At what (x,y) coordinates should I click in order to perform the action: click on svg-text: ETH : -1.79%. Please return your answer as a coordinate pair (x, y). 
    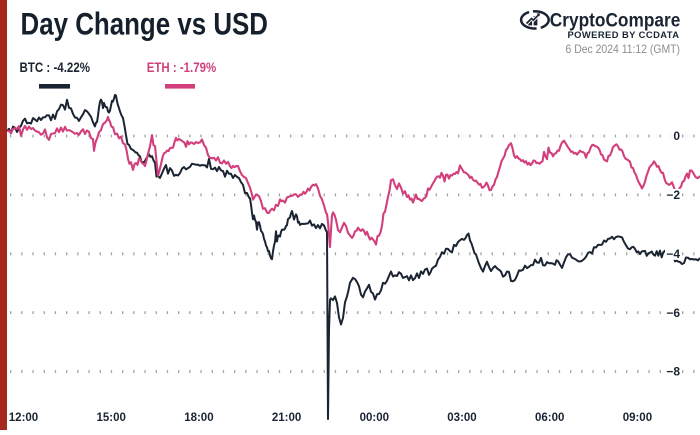
    Looking at the image, I should click on (182, 67).